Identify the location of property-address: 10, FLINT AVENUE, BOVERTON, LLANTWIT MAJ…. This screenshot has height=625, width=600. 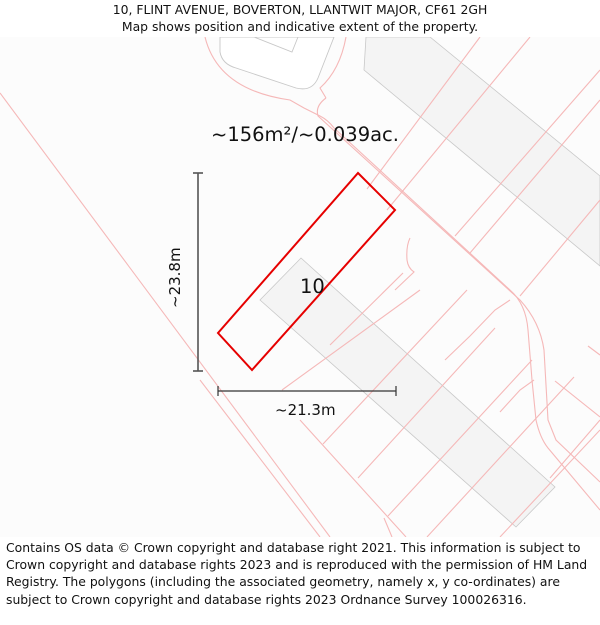
(300, 9).